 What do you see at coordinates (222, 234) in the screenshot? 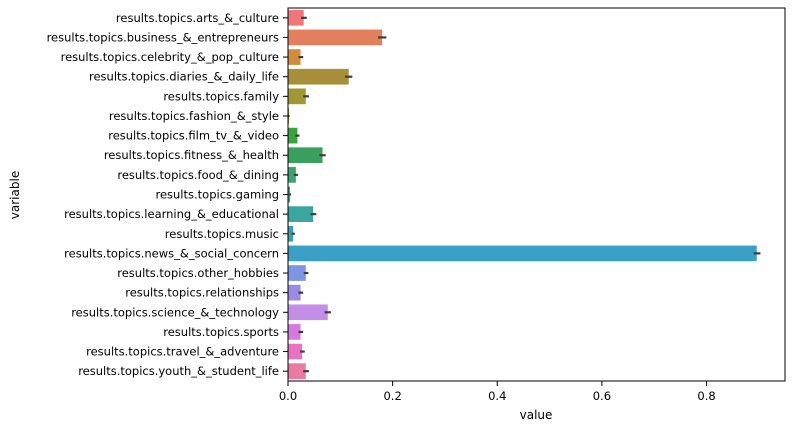
I see `y-tick-label: results.topics.music` at bounding box center [222, 234].